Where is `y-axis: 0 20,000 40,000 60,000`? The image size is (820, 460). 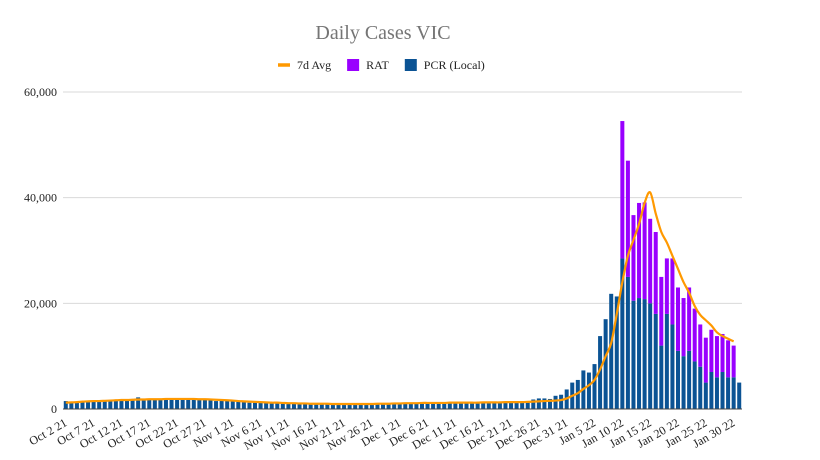
y-axis: 0 20,000 40,000 60,000 is located at coordinates (40, 250).